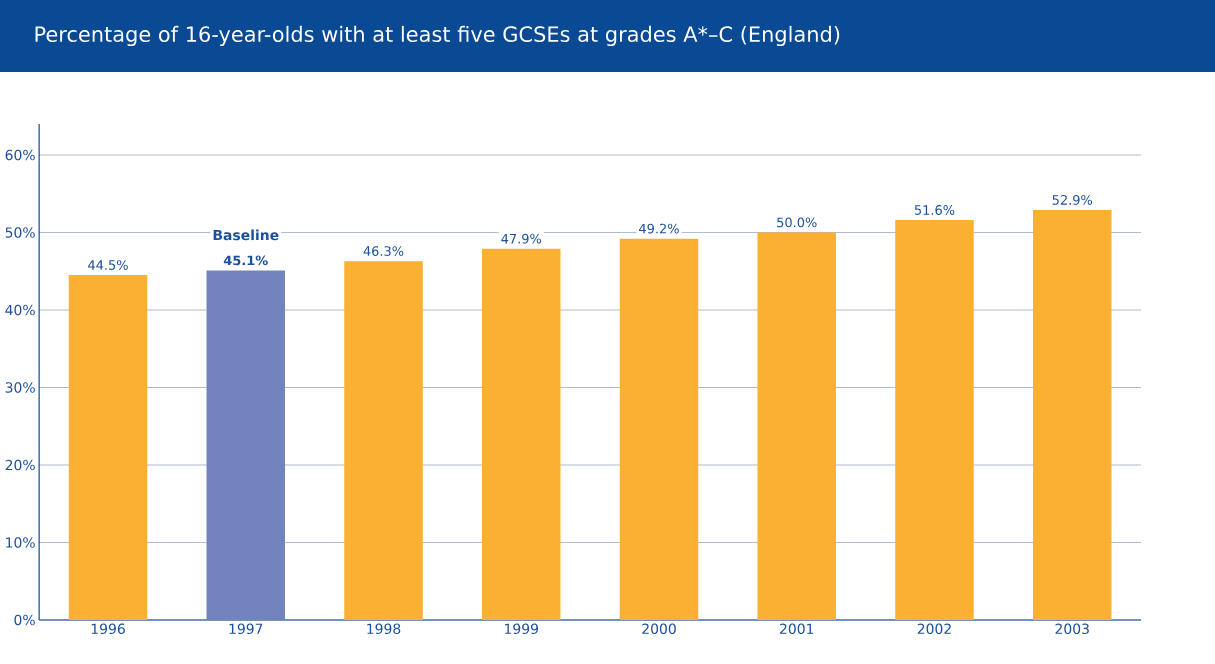  Describe the element at coordinates (659, 228) in the screenshot. I see `data-label: 49.2%` at that location.